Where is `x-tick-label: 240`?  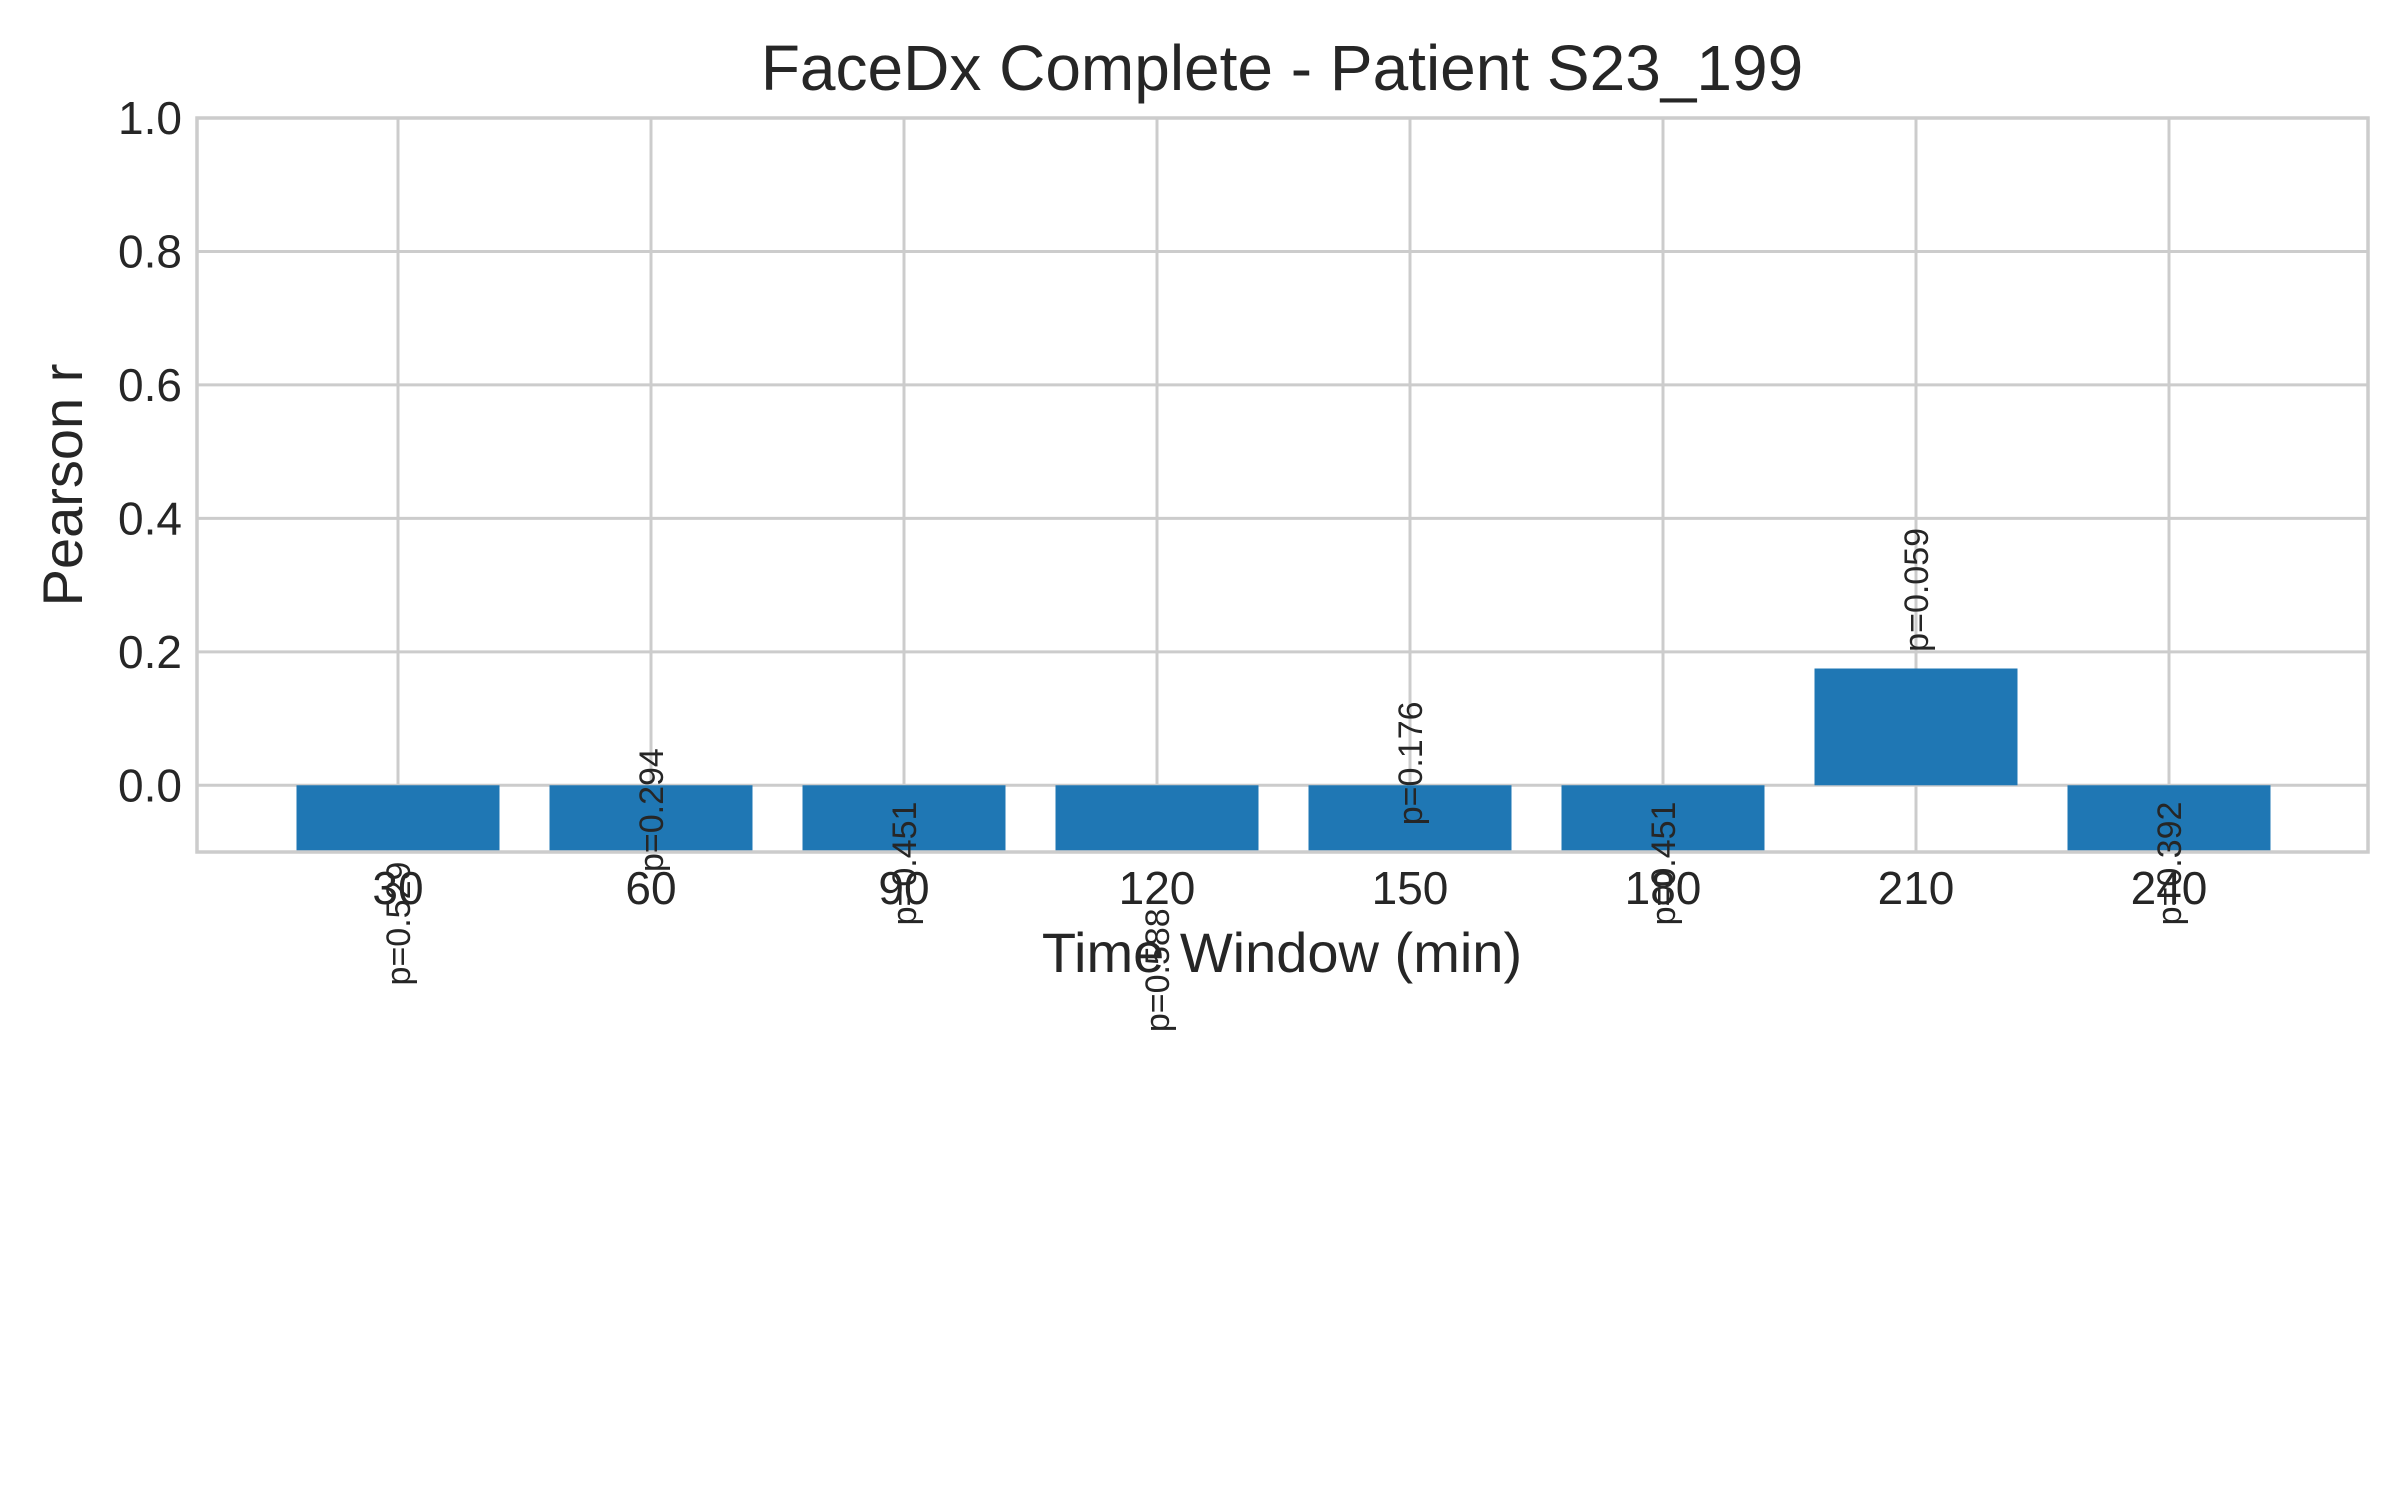
x-tick-label: 240 is located at coordinates (2169, 888).